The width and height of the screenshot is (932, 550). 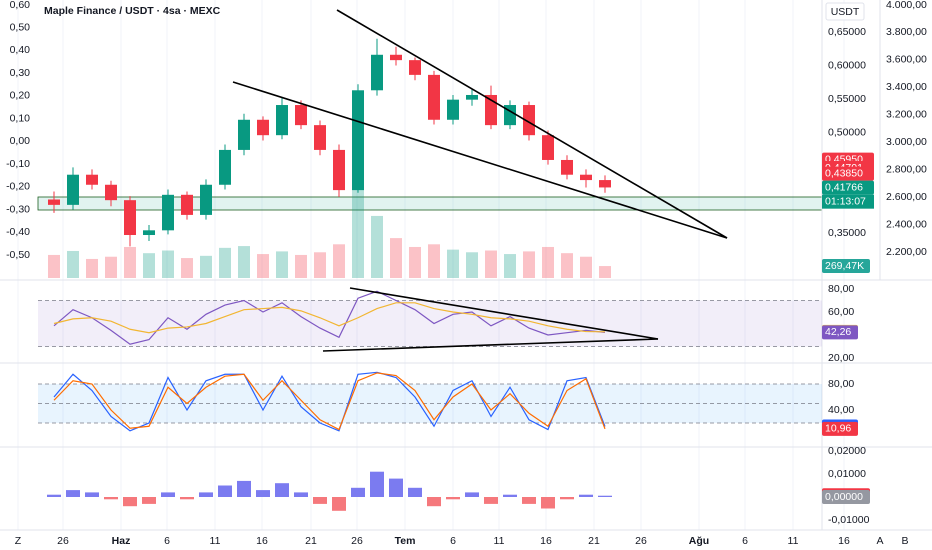 What do you see at coordinates (20, 5) in the screenshot?
I see `y-tick-label: 0,60` at bounding box center [20, 5].